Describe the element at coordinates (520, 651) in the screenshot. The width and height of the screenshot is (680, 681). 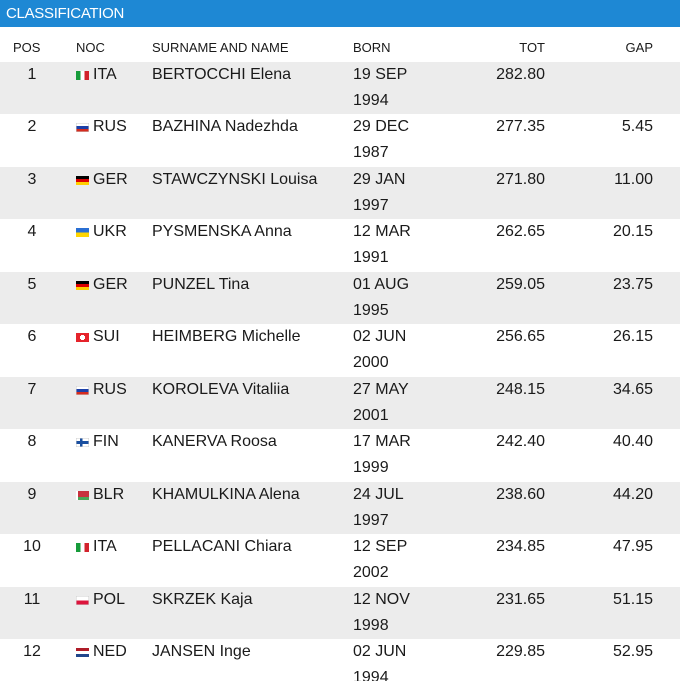
I see `total: 229.85` at that location.